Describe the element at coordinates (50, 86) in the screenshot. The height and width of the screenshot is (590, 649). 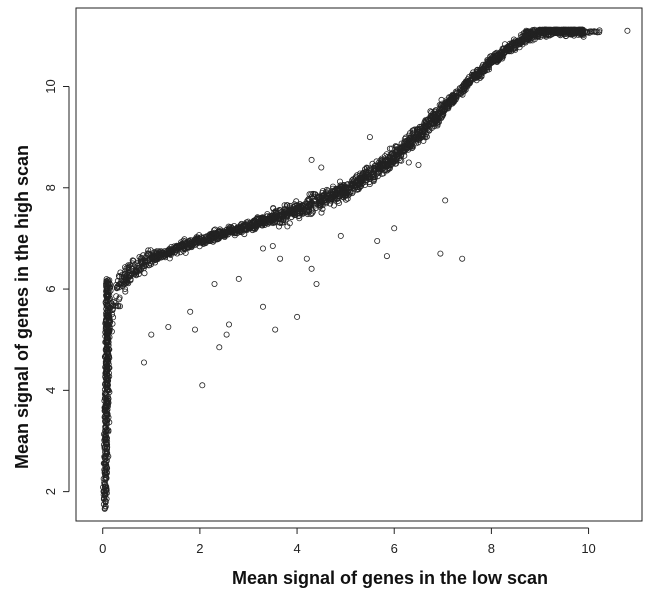
I see `y-tick-label: 10` at that location.